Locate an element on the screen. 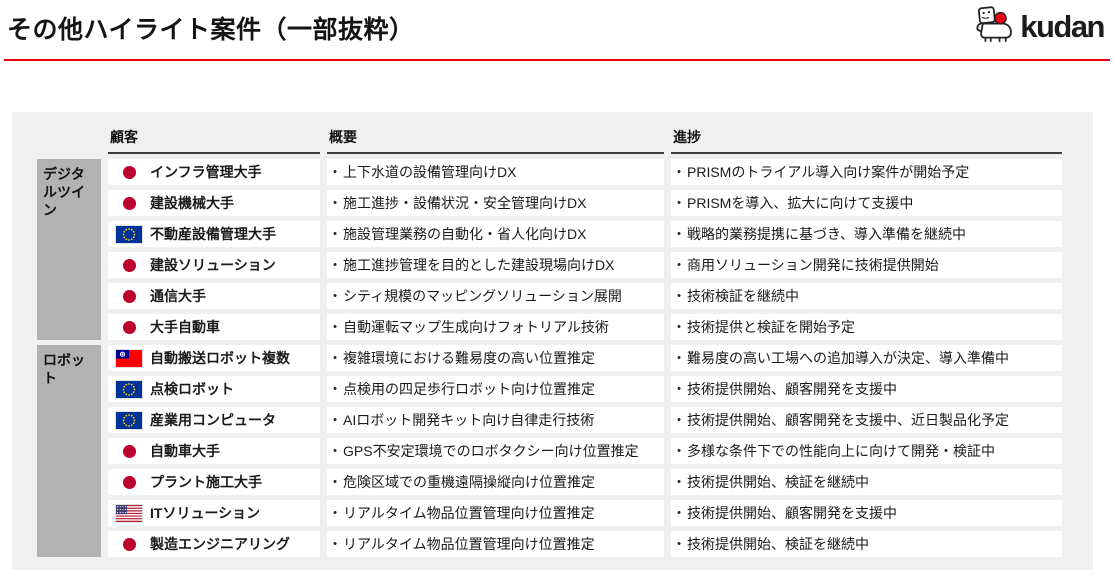  overview-cell: • 施工進捗・設備状況・安全管理向けDX is located at coordinates (495, 203).